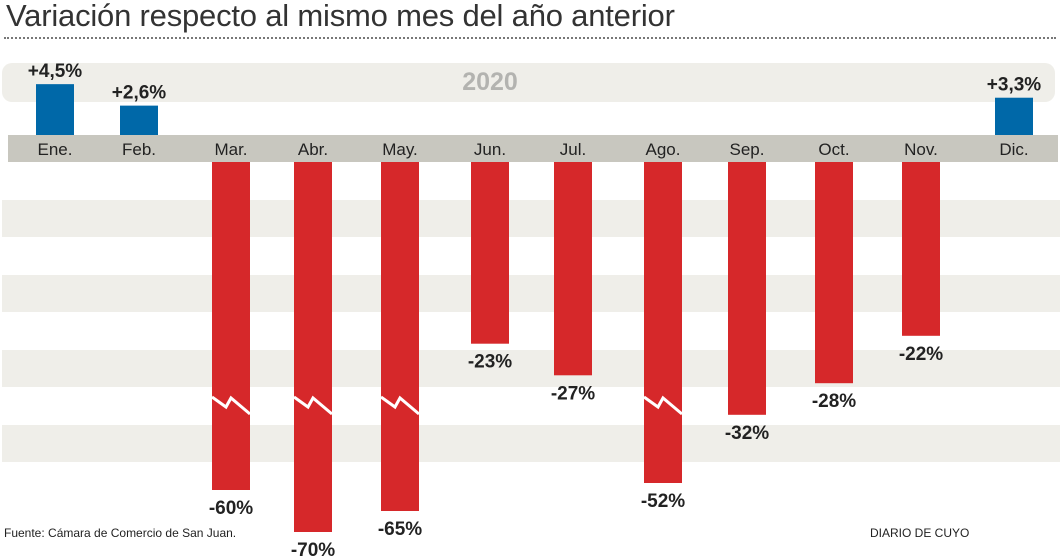 The width and height of the screenshot is (1060, 560). What do you see at coordinates (1013, 149) in the screenshot?
I see `x-tick-label: Dic.` at bounding box center [1013, 149].